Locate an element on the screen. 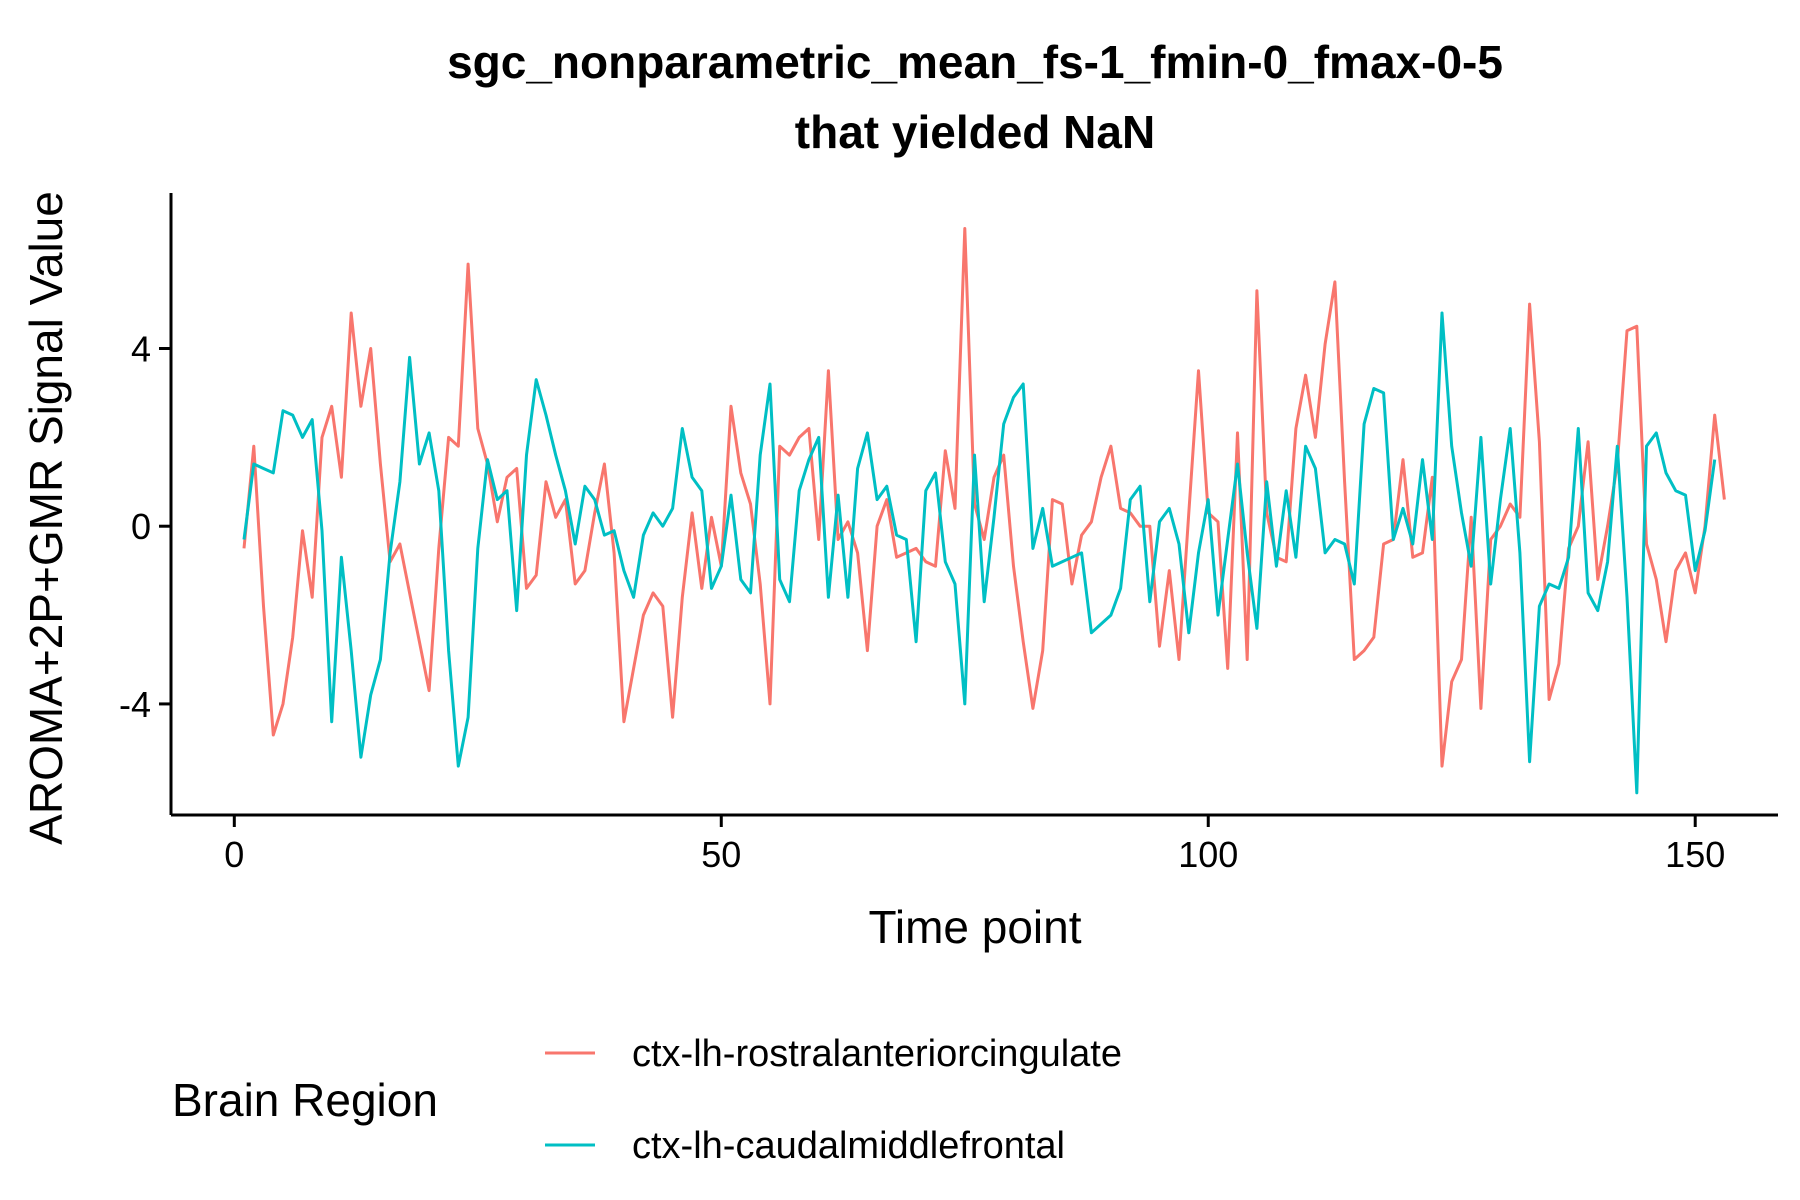 Image resolution: width=1800 pixels, height=1200 pixels. legend-label-2: ctx-lh-caudalmiddlefrontal is located at coordinates (848, 1146).